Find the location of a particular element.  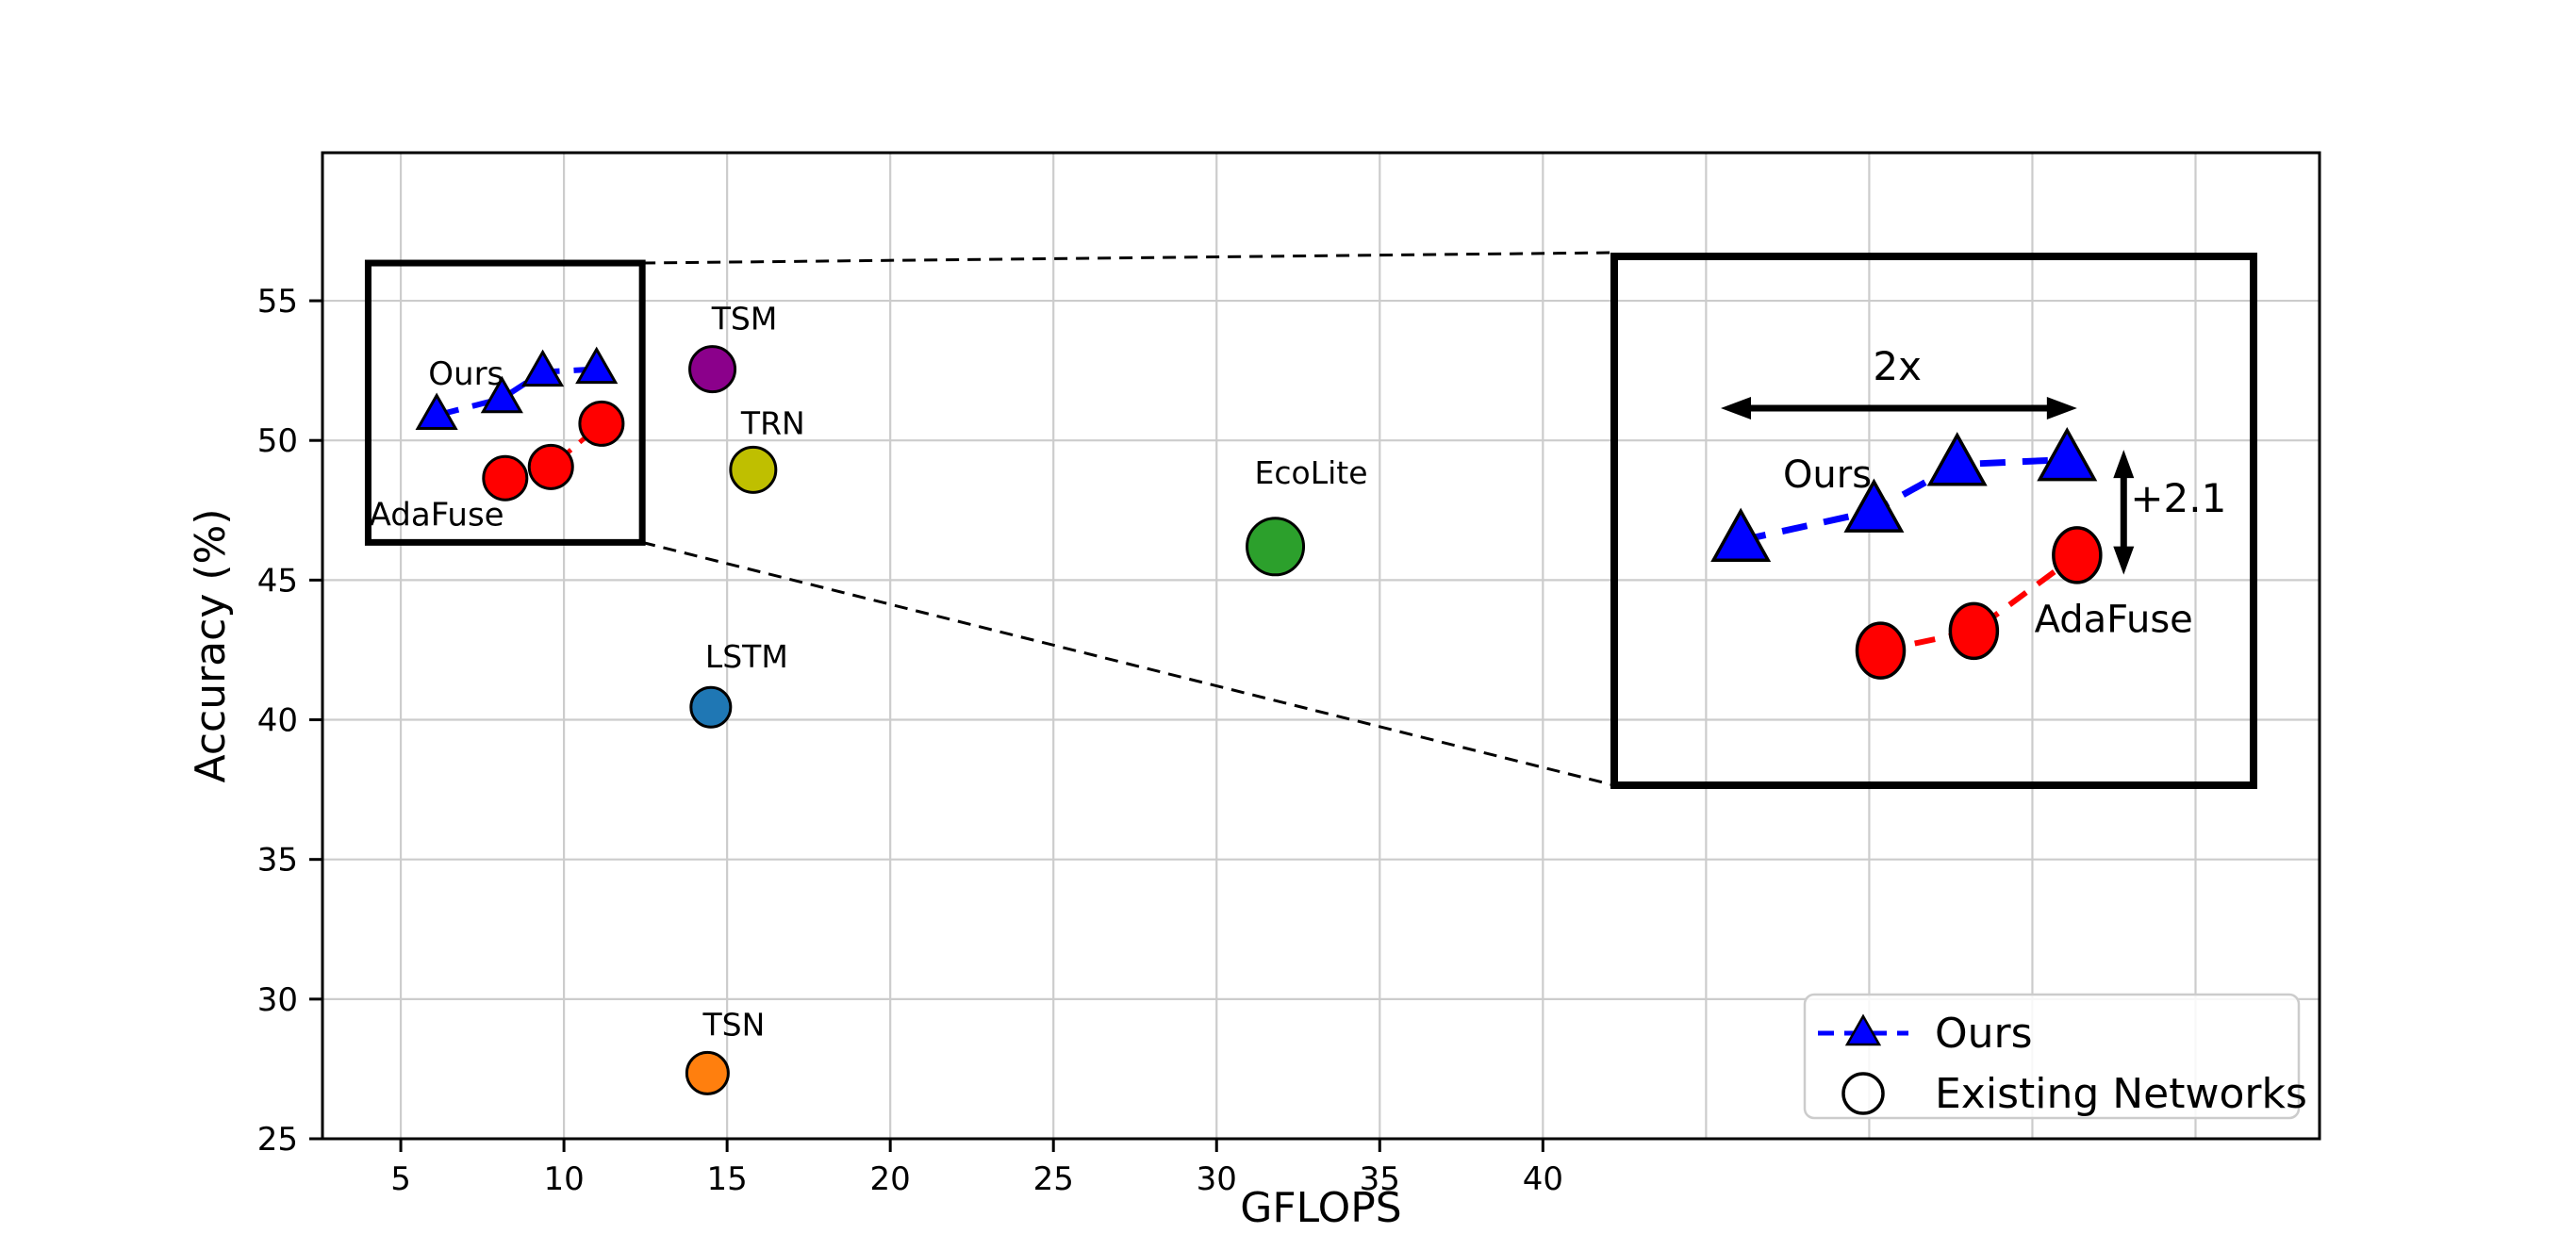

inset-ours-line is located at coordinates (1904, 500).